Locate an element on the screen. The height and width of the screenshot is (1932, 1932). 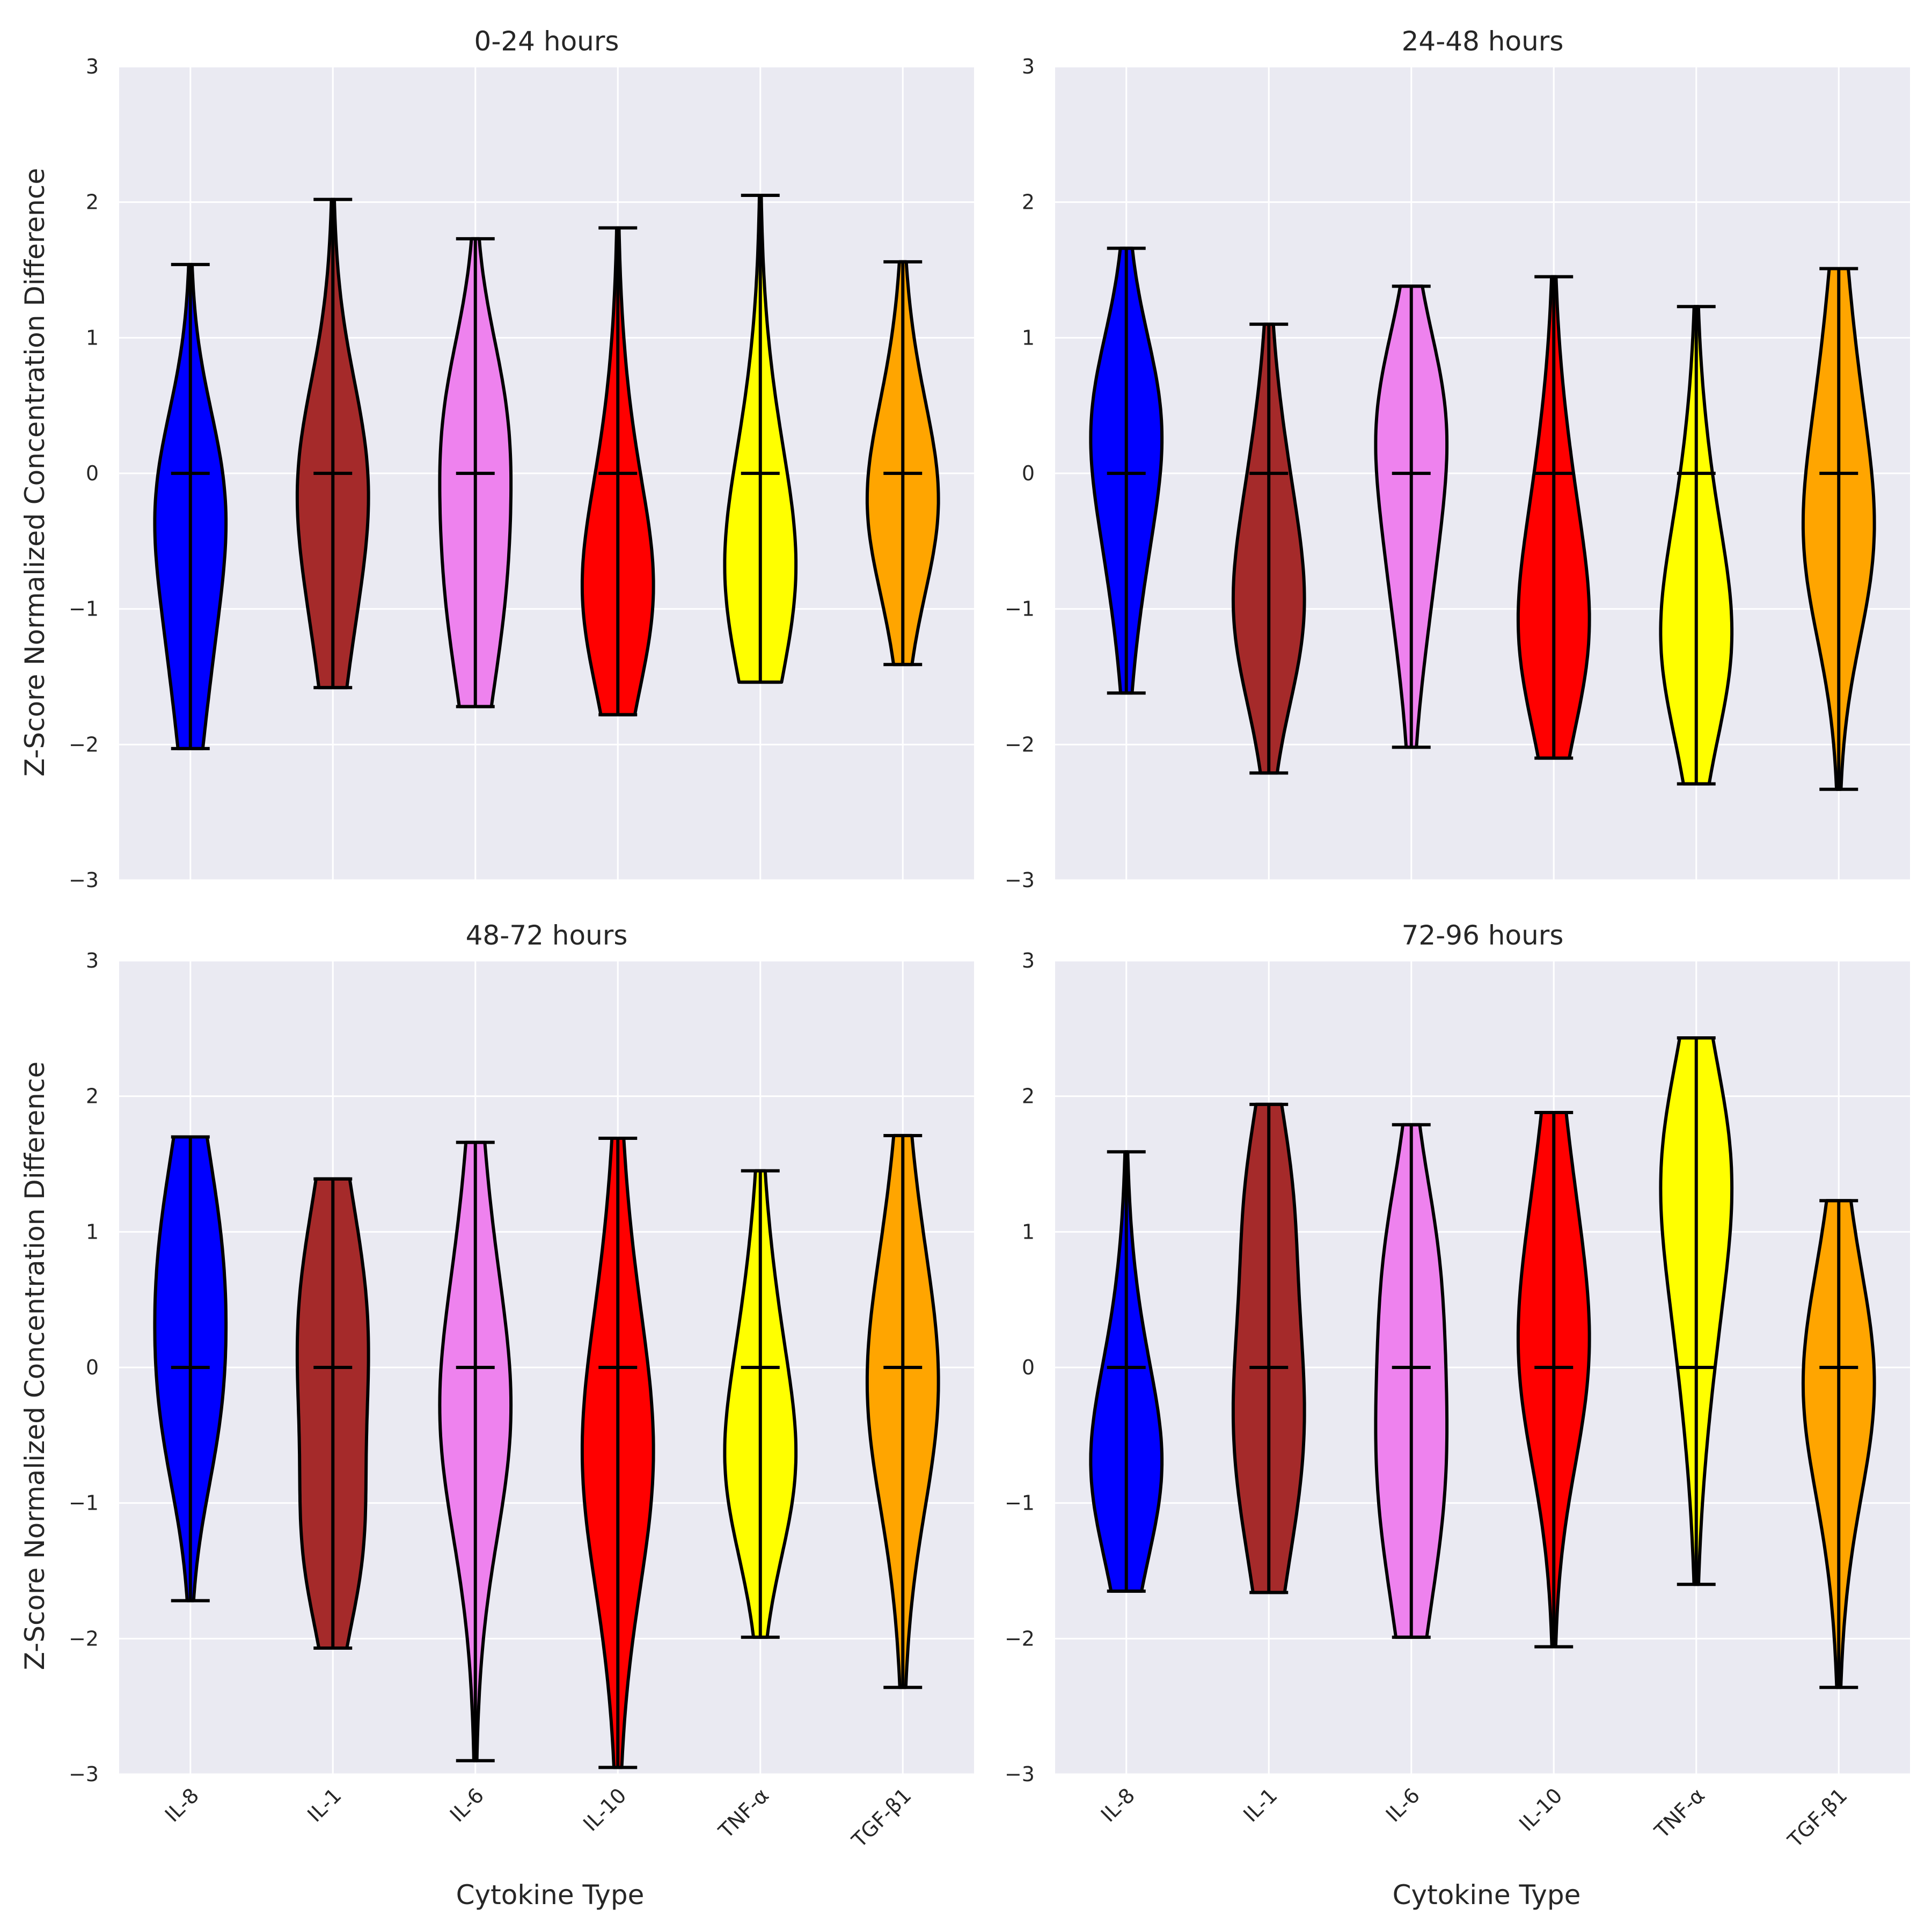
panel-title: 0-24 hours is located at coordinates (546, 41).